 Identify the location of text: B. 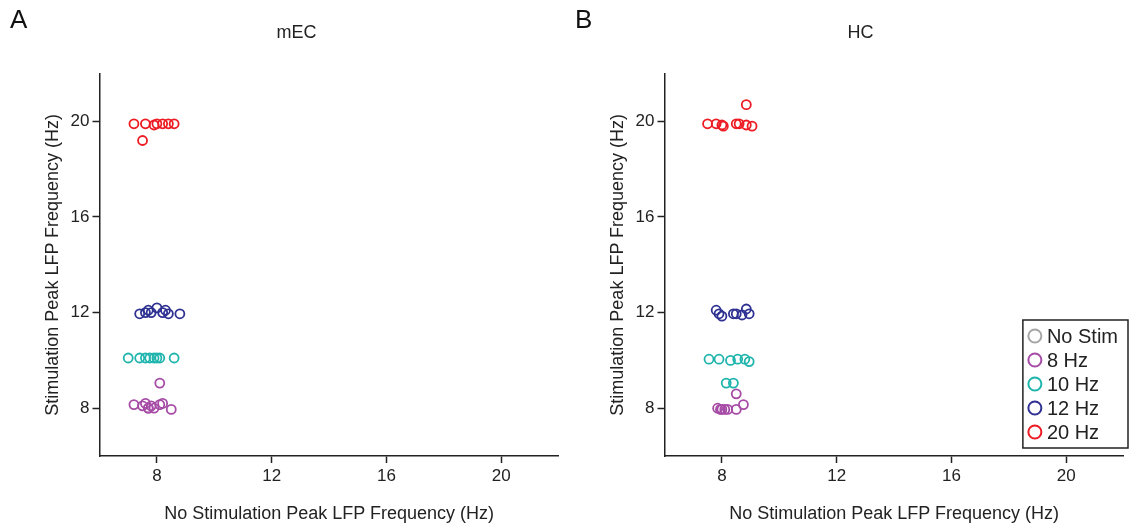
(584, 19).